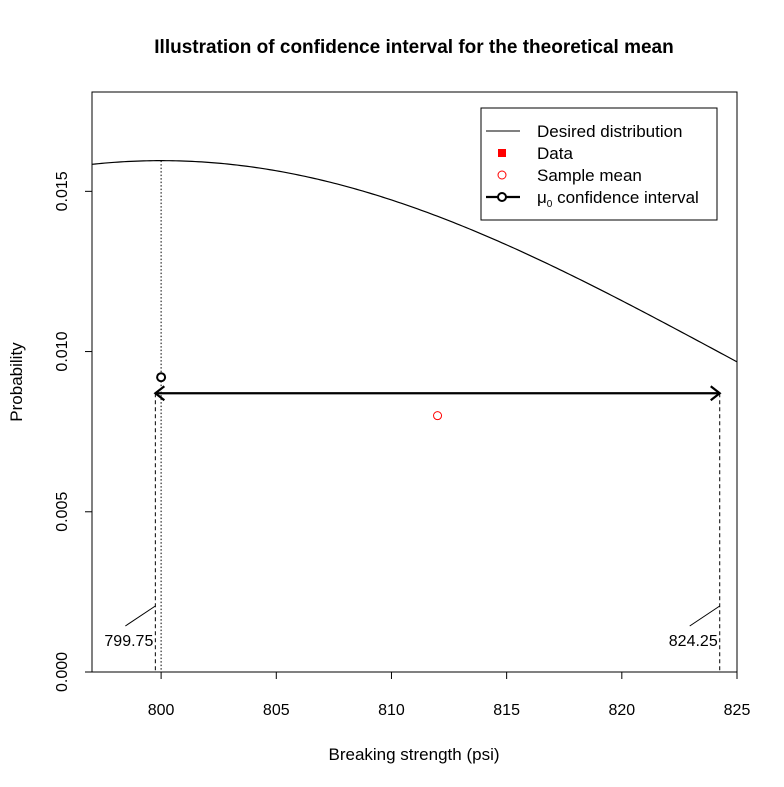 The height and width of the screenshot is (787, 784). What do you see at coordinates (621, 710) in the screenshot?
I see `x-tick-label-4: 820` at bounding box center [621, 710].